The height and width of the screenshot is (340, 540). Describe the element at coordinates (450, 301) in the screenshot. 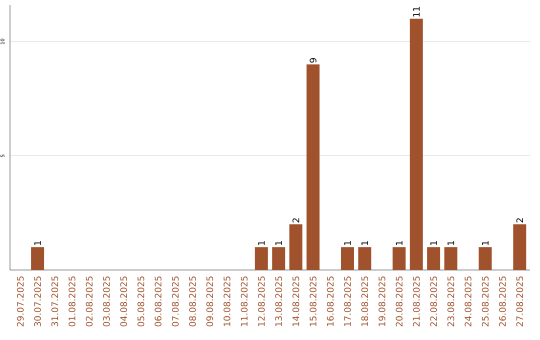

I see `x-tick-label: 23.08.2025` at that location.